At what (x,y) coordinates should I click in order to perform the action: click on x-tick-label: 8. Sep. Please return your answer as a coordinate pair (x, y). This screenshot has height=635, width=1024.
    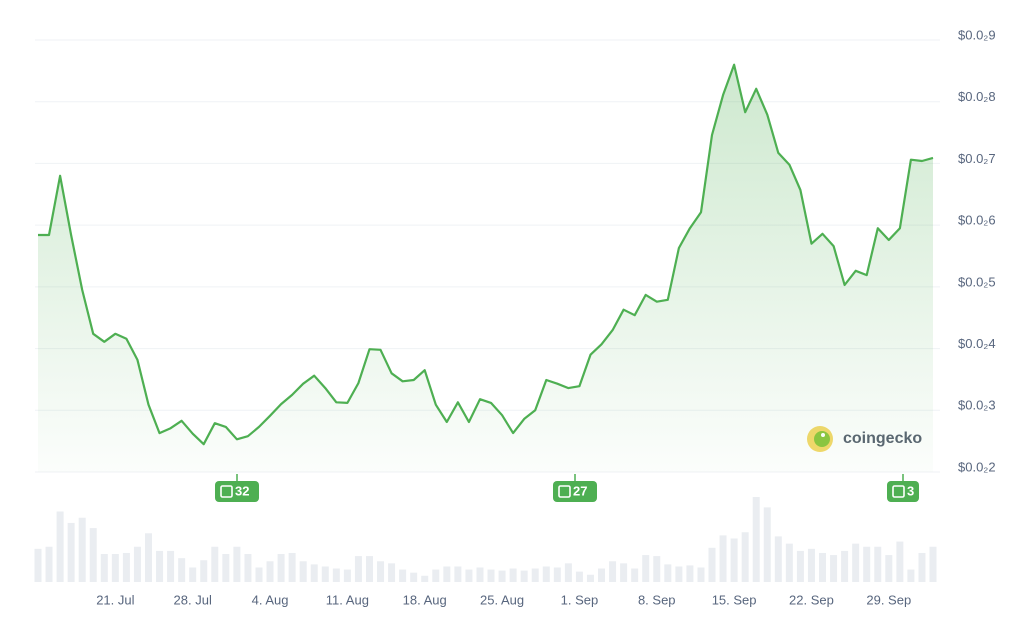
    Looking at the image, I should click on (657, 599).